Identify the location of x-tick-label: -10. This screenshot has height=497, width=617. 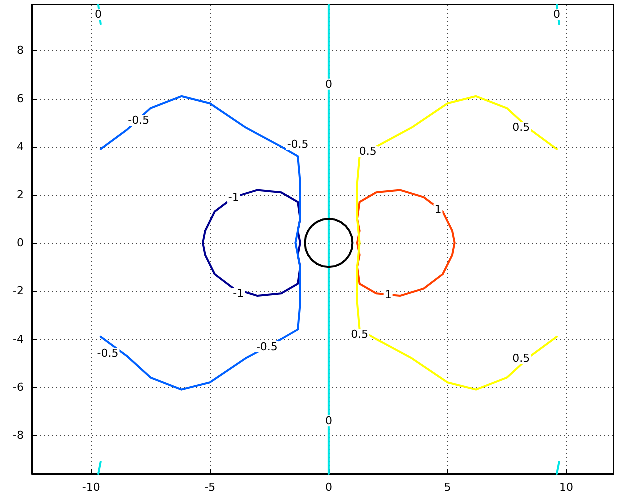
(91, 487).